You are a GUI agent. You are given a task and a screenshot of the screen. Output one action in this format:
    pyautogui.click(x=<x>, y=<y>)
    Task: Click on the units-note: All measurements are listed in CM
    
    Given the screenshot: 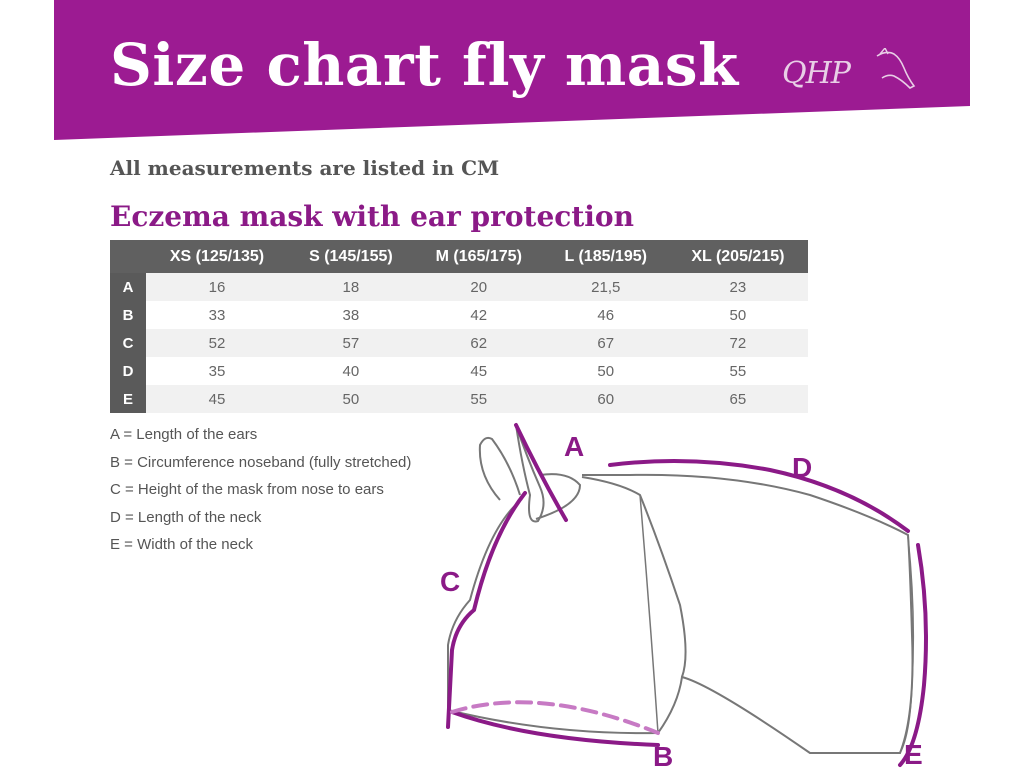 What is the action you would take?
    pyautogui.click(x=305, y=168)
    